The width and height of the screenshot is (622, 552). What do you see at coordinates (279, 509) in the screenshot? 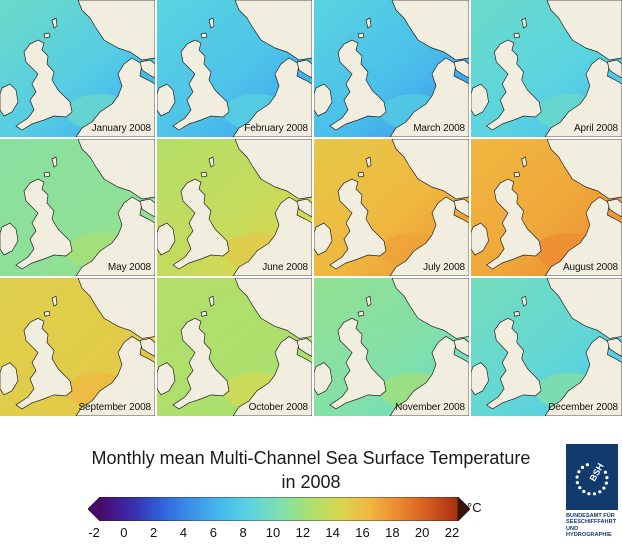
I see `colorbar-ramp` at bounding box center [279, 509].